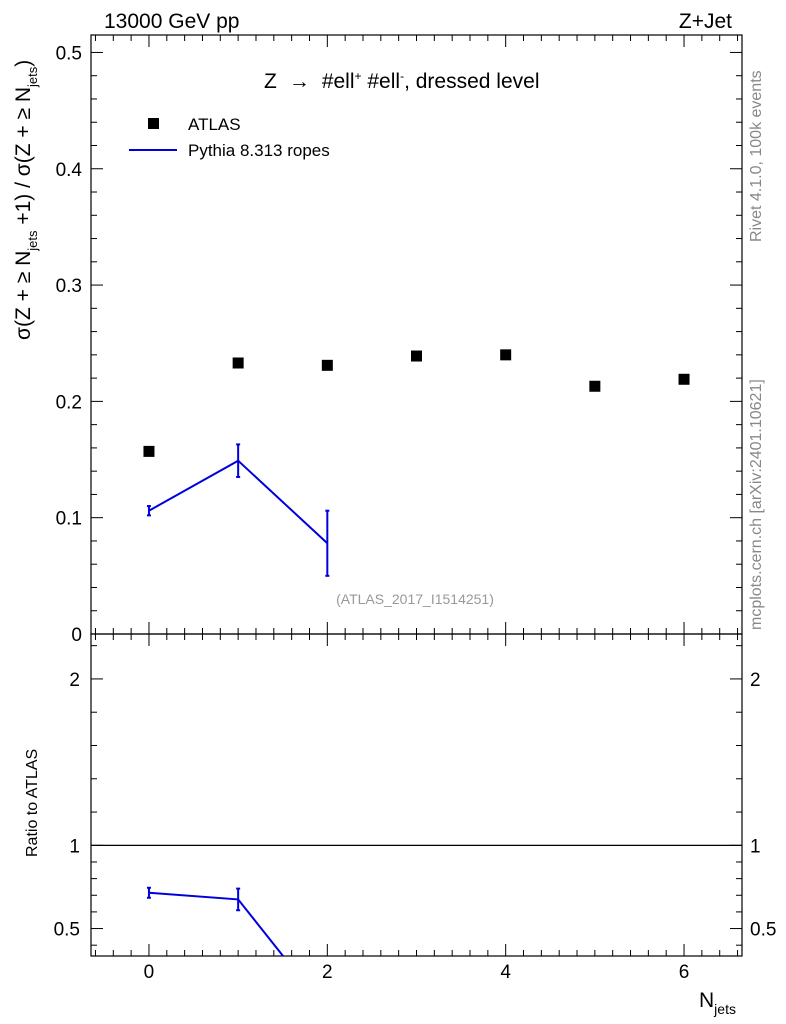 This screenshot has height=1024, width=786. Describe the element at coordinates (32, 803) in the screenshot. I see `ratio-y-axis-label: Ratio to ATLAS` at that location.